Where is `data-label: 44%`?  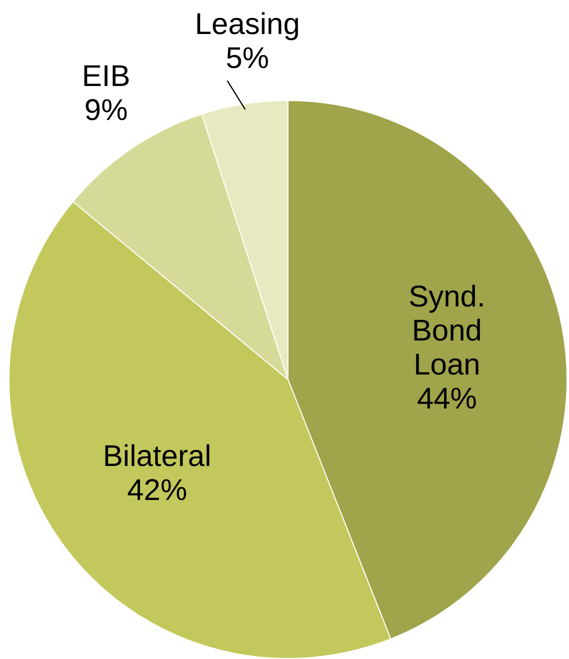
data-label: 44% is located at coordinates (446, 399).